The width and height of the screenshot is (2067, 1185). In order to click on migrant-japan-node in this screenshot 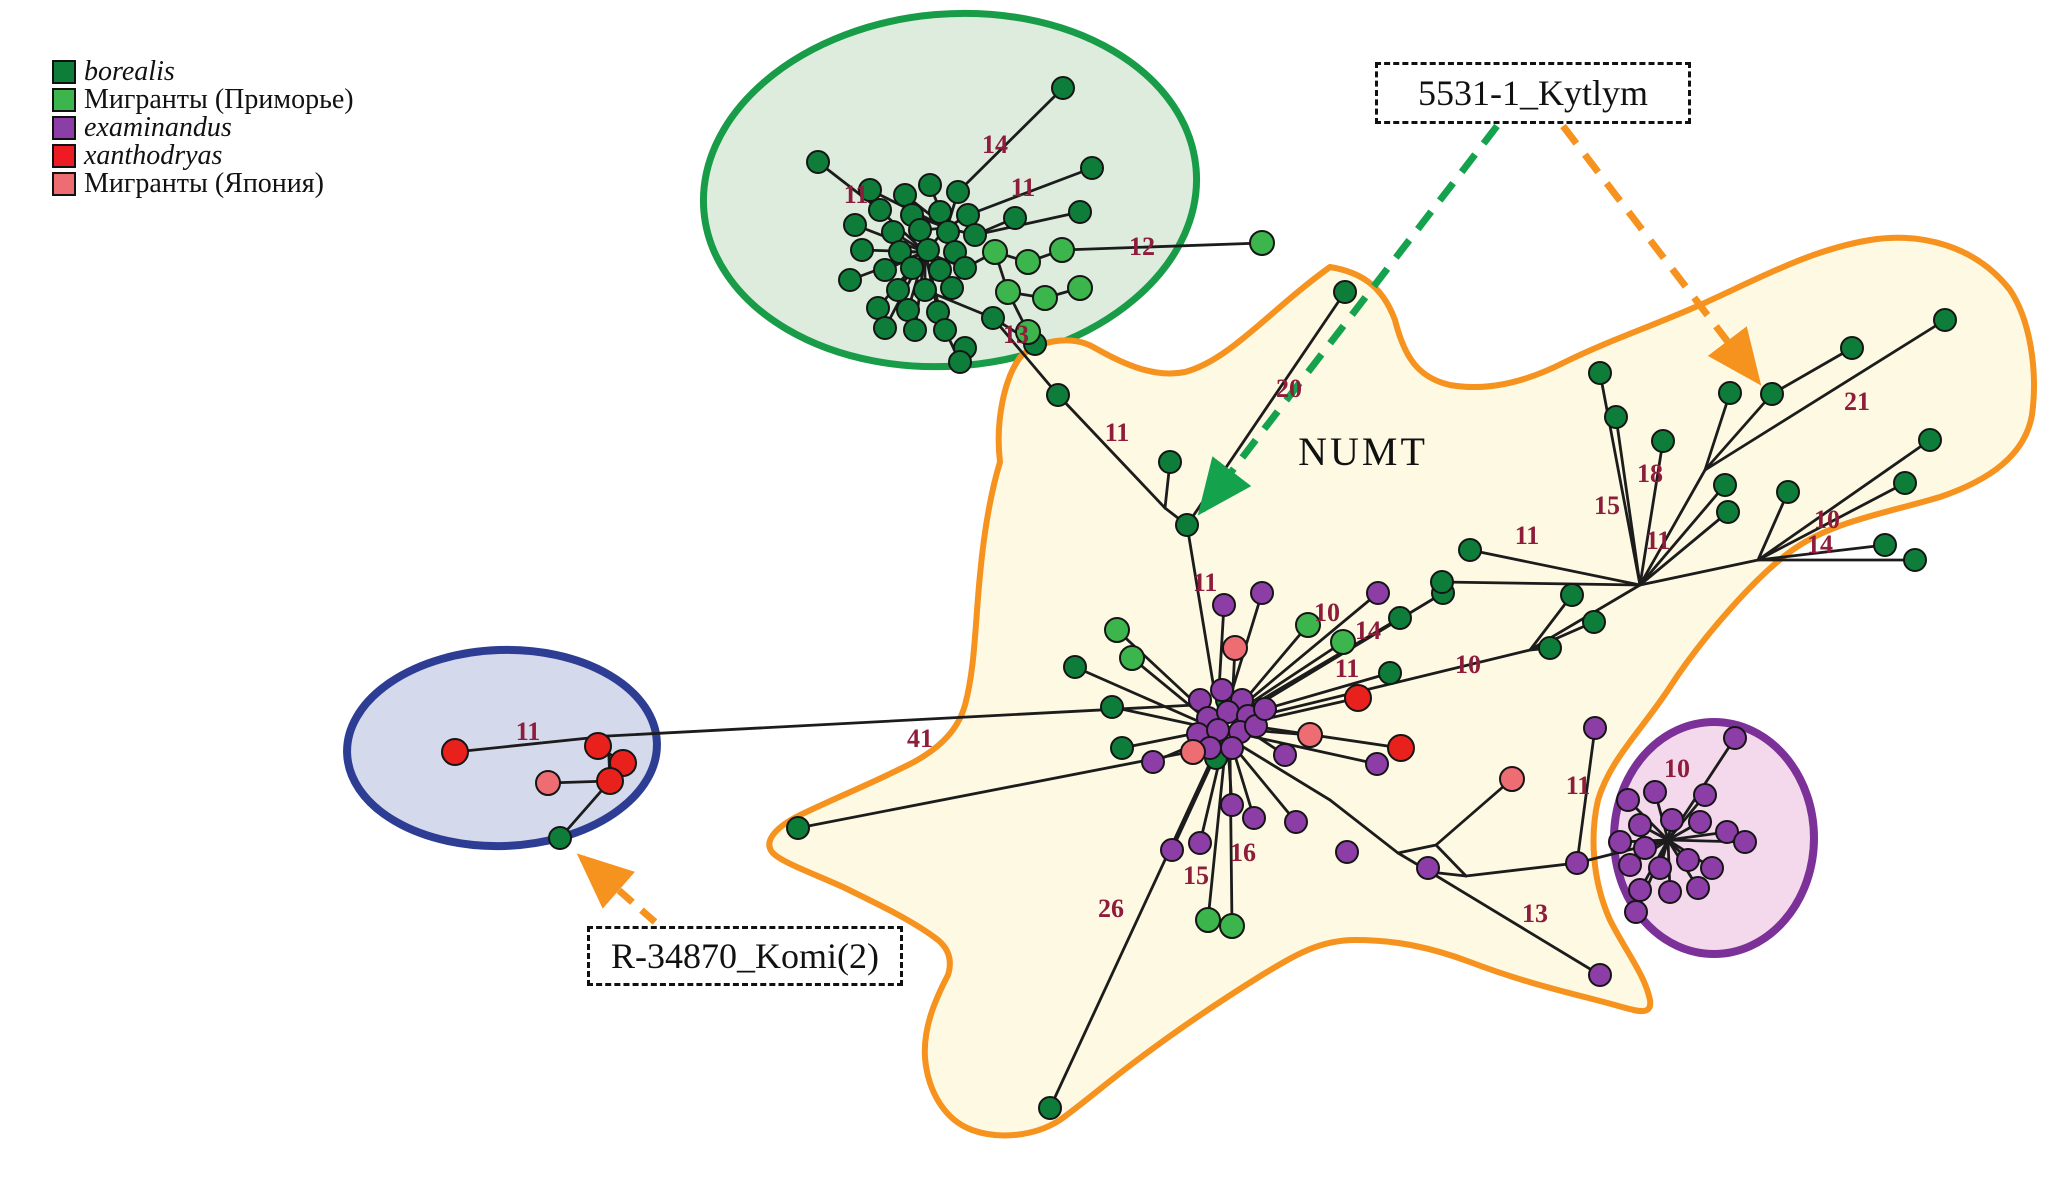, I will do `click(1512, 779)`.